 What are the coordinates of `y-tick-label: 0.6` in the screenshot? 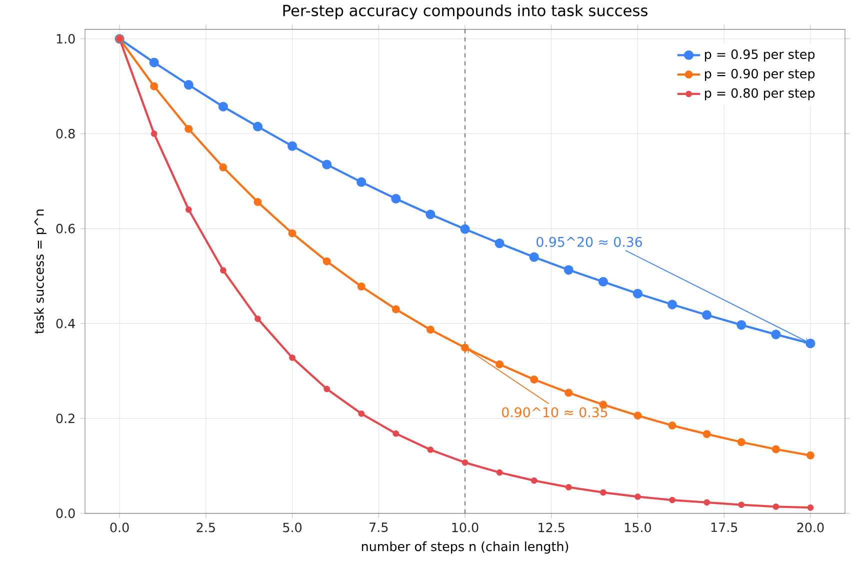 It's located at (65, 229).